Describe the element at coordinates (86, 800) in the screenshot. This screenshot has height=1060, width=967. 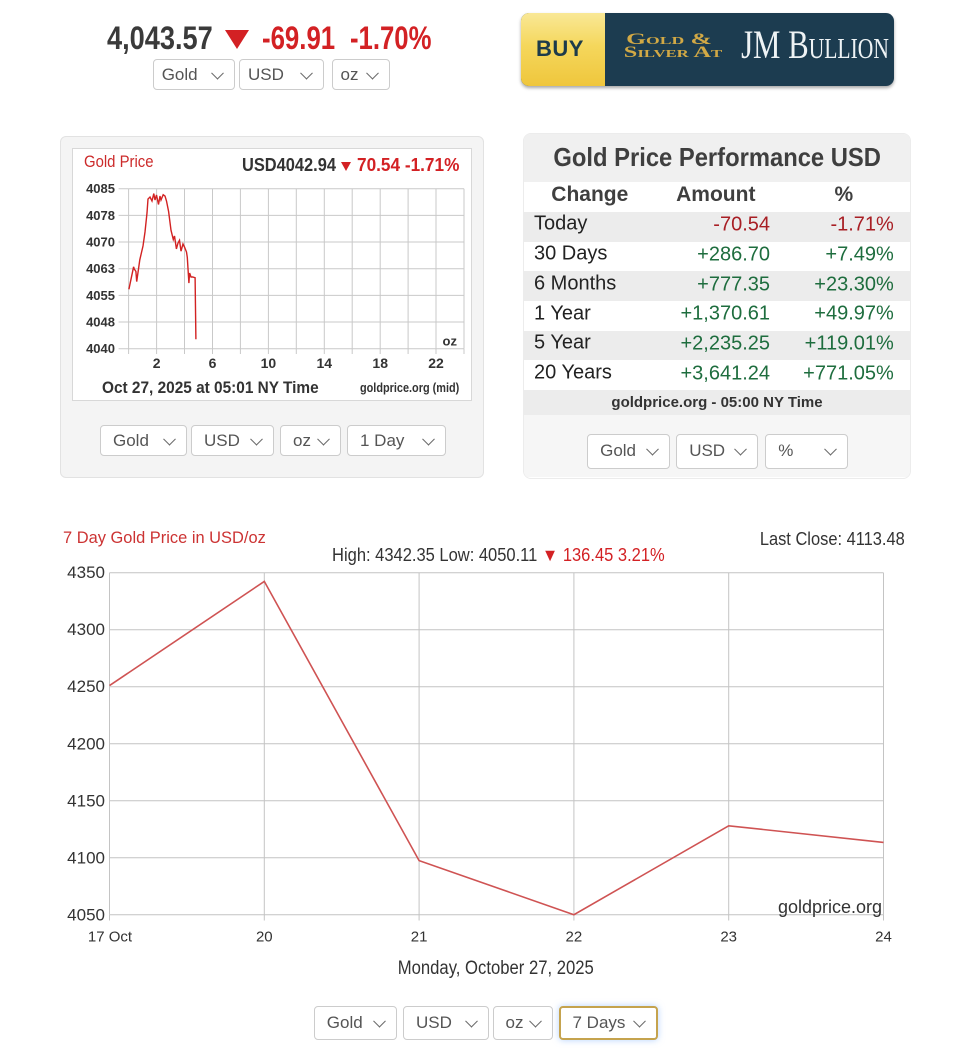
I see `svg-text: 4150` at that location.